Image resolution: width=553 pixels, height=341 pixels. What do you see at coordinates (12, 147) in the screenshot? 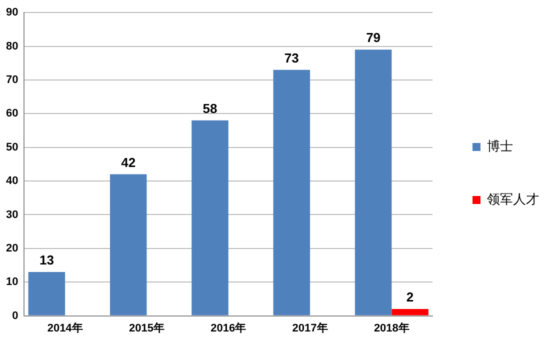
I see `y-tick-label: 50` at bounding box center [12, 147].